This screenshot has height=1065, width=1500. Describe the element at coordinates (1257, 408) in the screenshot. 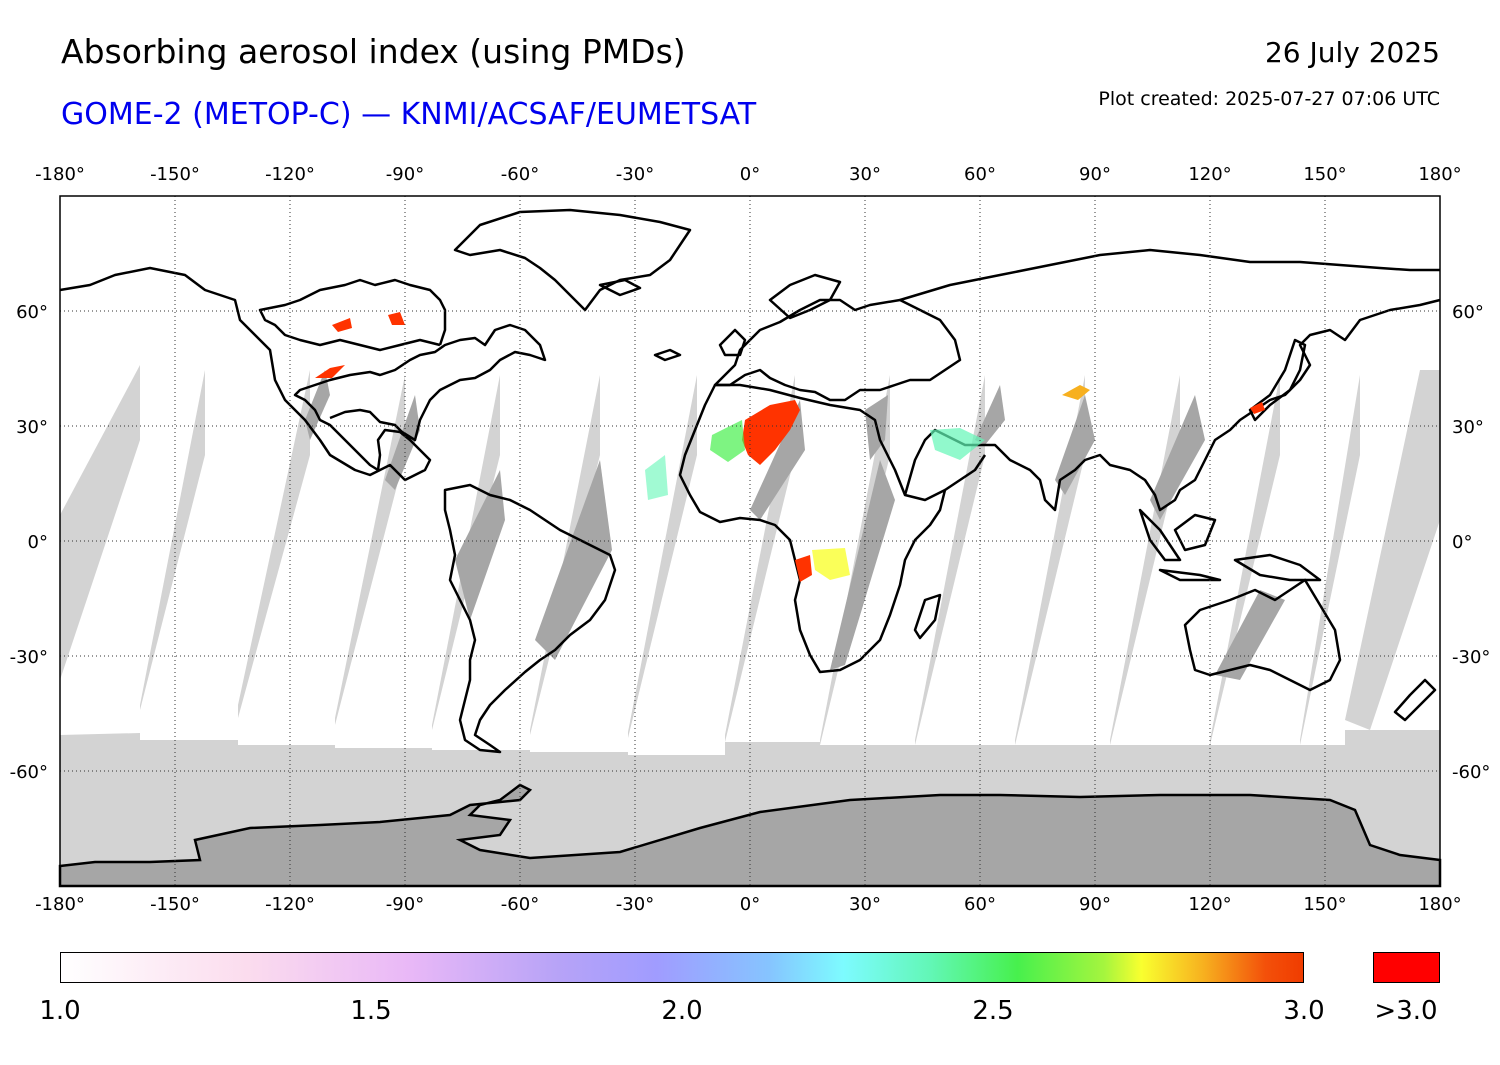

I see `japan-aerosol-plume` at that location.